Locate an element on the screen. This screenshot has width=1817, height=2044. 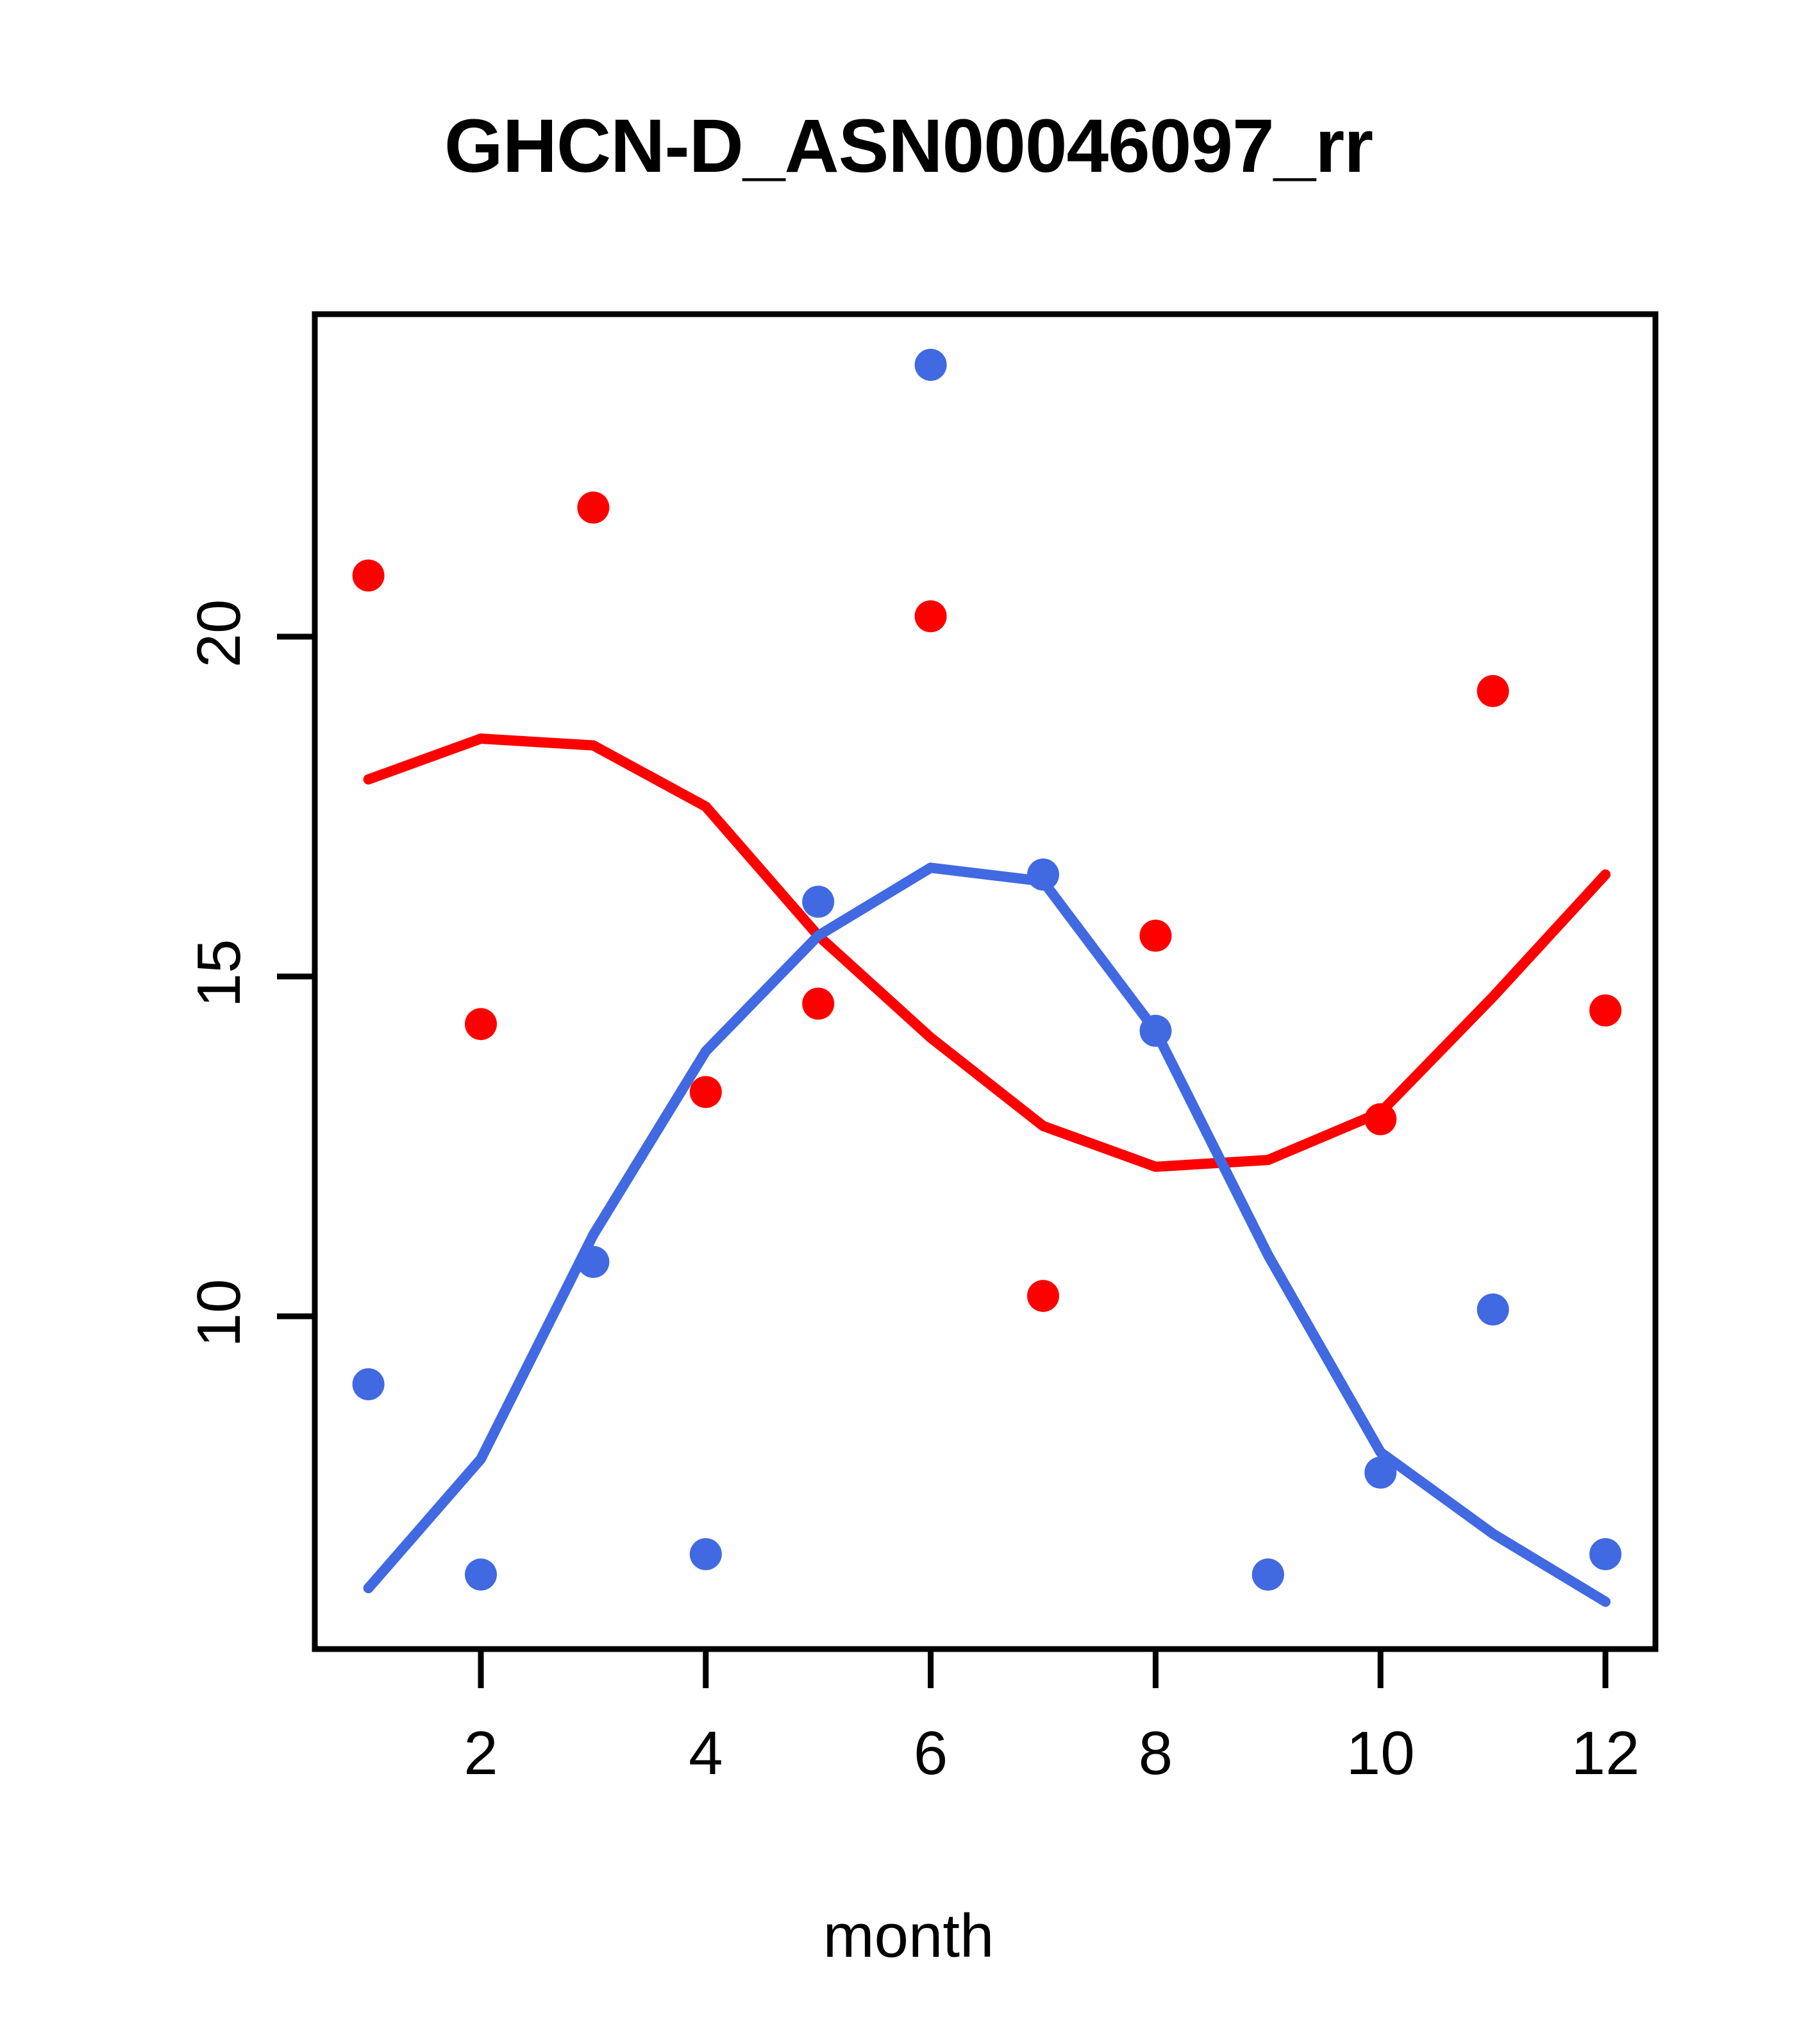
y-tick-label: 10 is located at coordinates (219, 1313).